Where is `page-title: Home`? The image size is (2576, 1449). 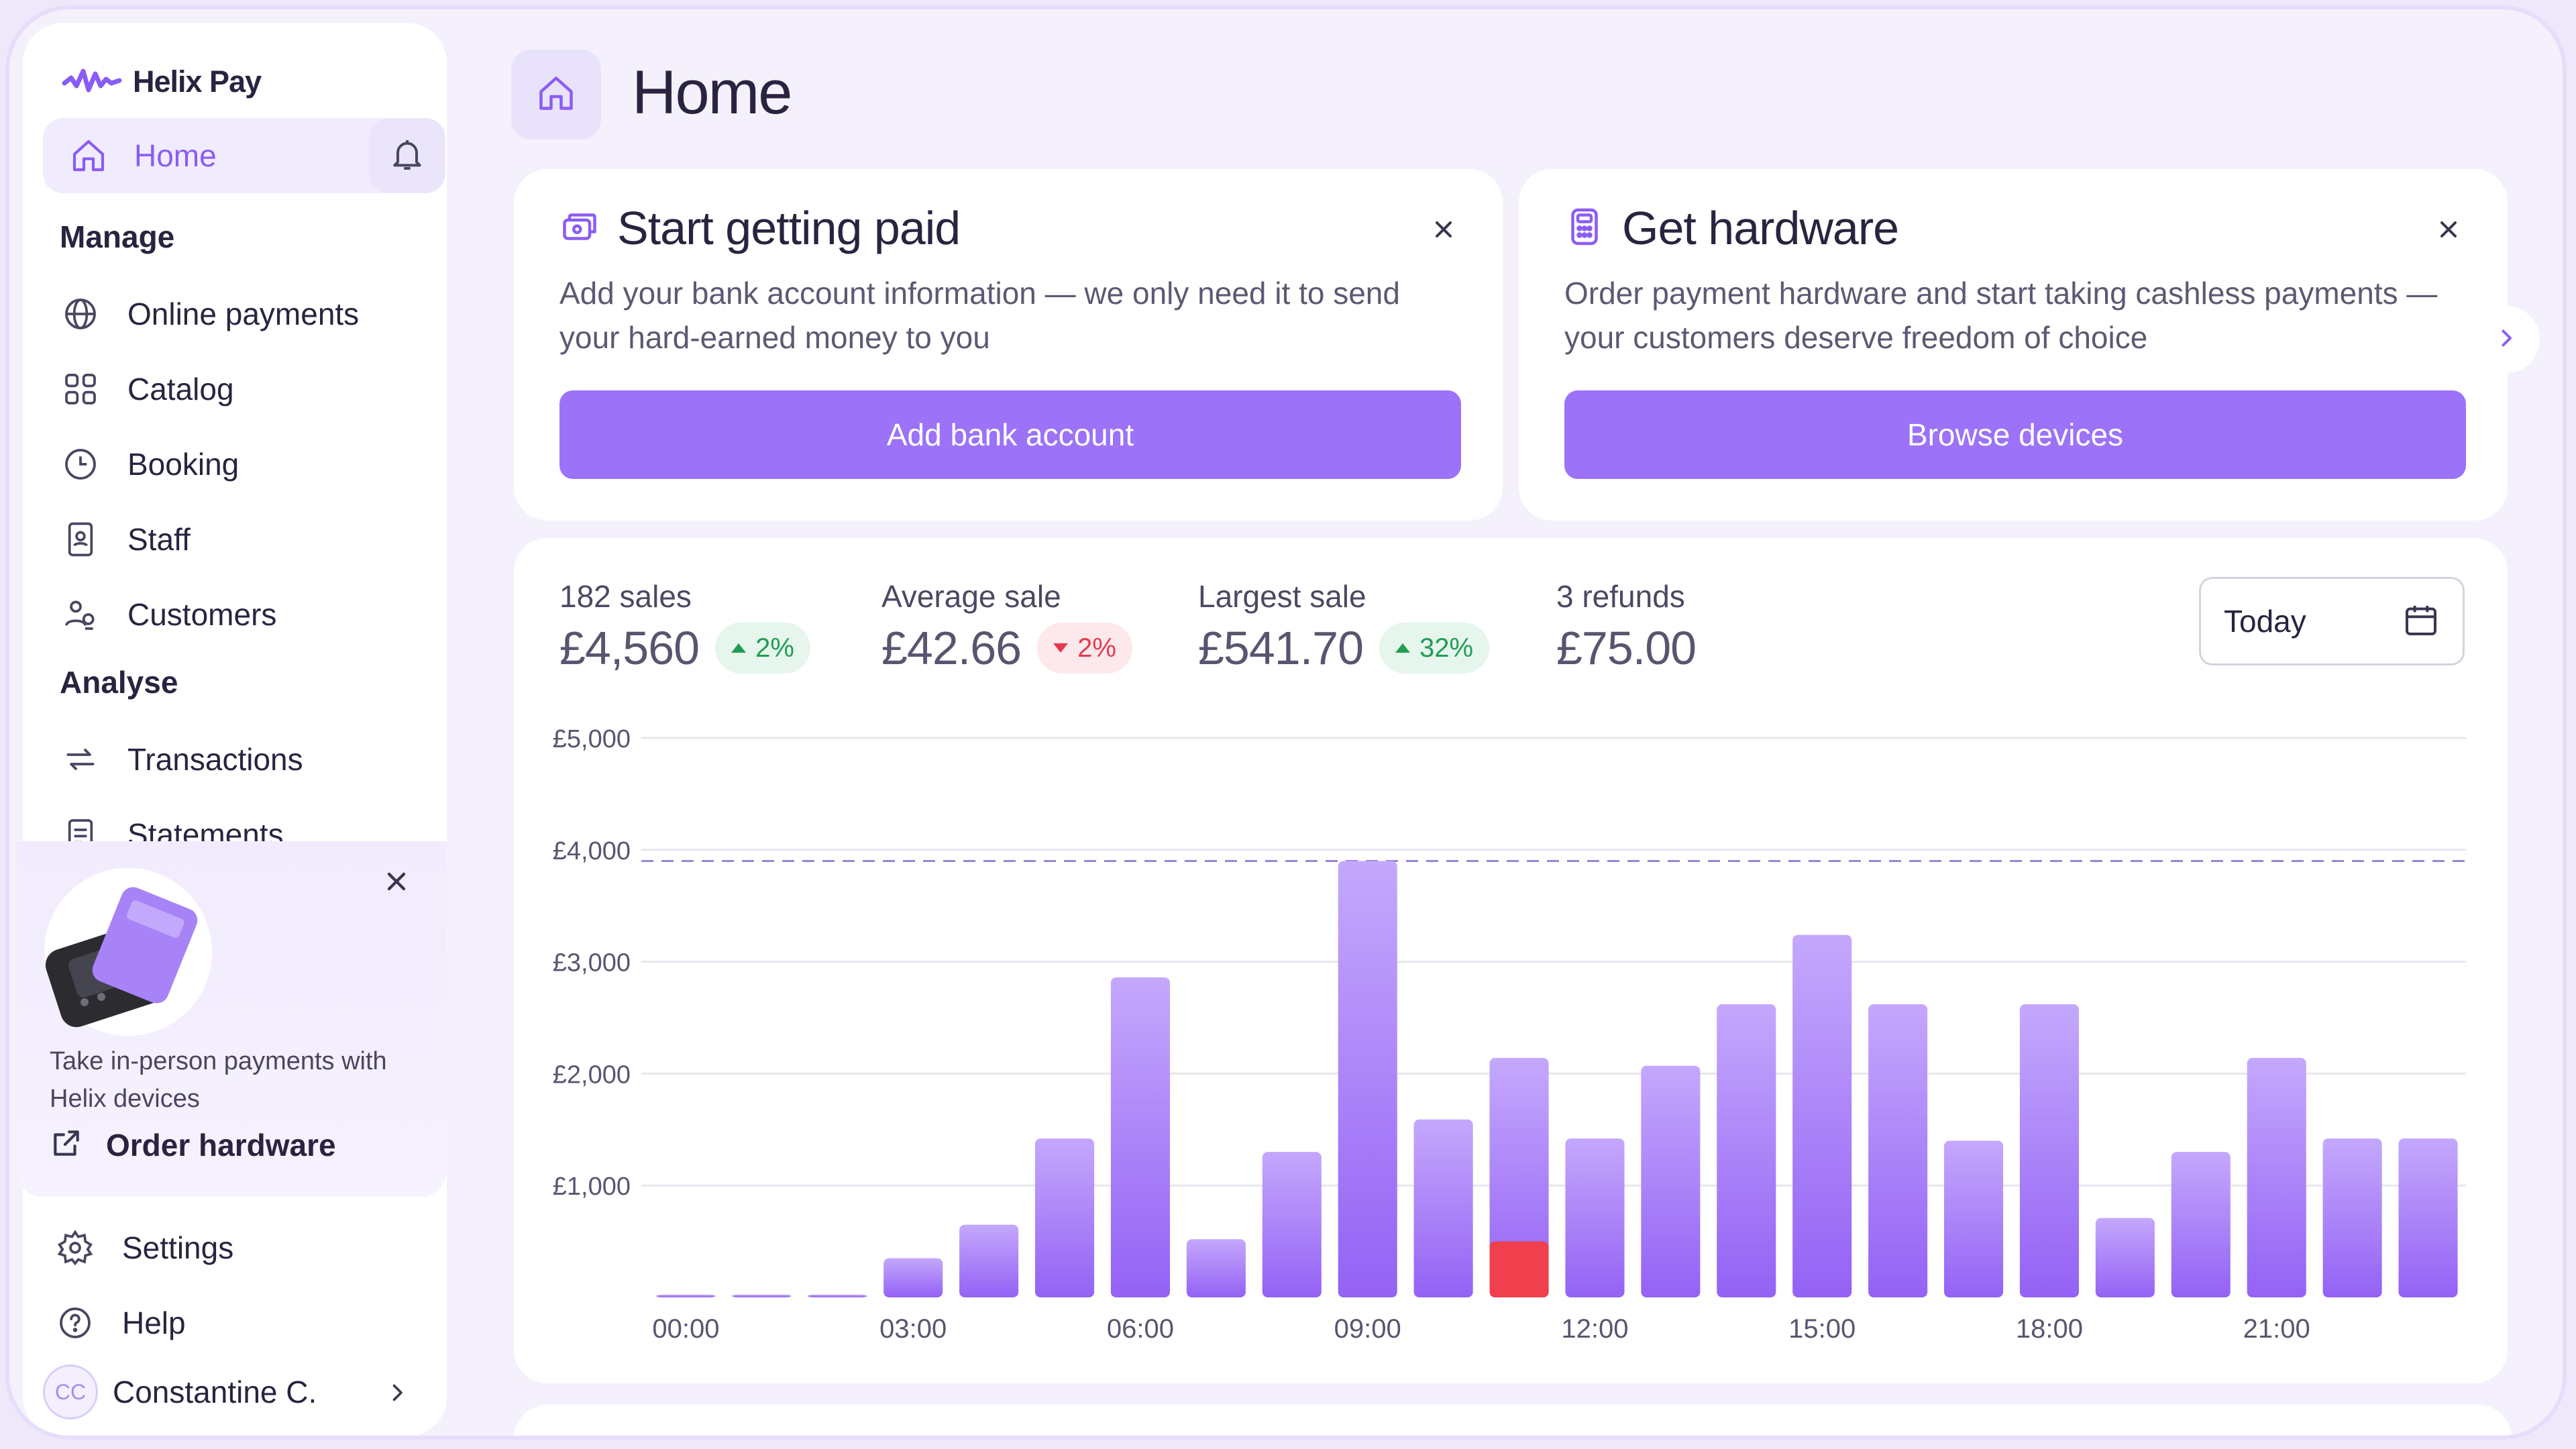
page-title: Home is located at coordinates (712, 92).